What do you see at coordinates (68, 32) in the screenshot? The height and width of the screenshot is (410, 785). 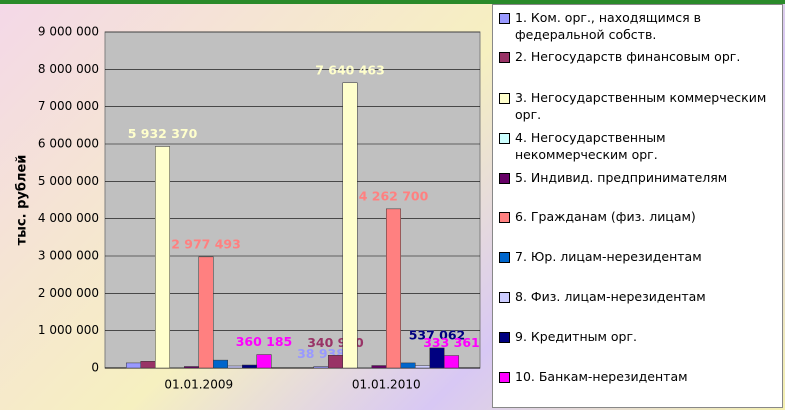 I see `y-tick-label: 9 000 000` at bounding box center [68, 32].